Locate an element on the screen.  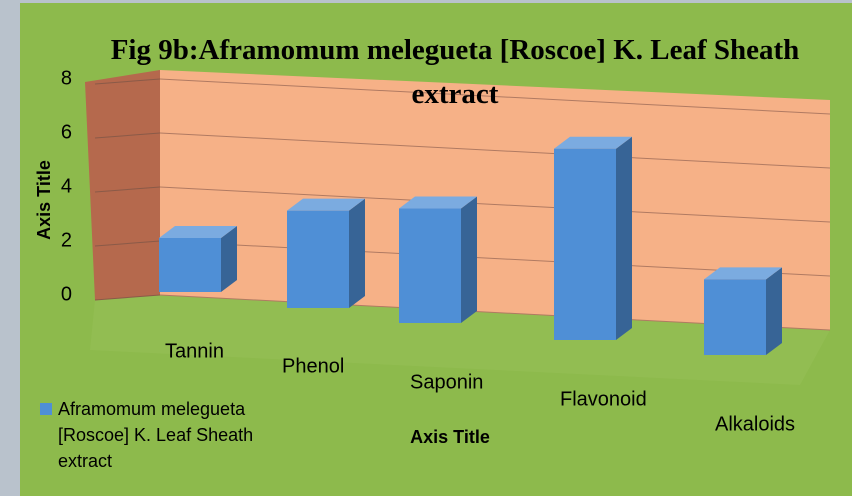
y-tick-label: 0 is located at coordinates (66, 294).